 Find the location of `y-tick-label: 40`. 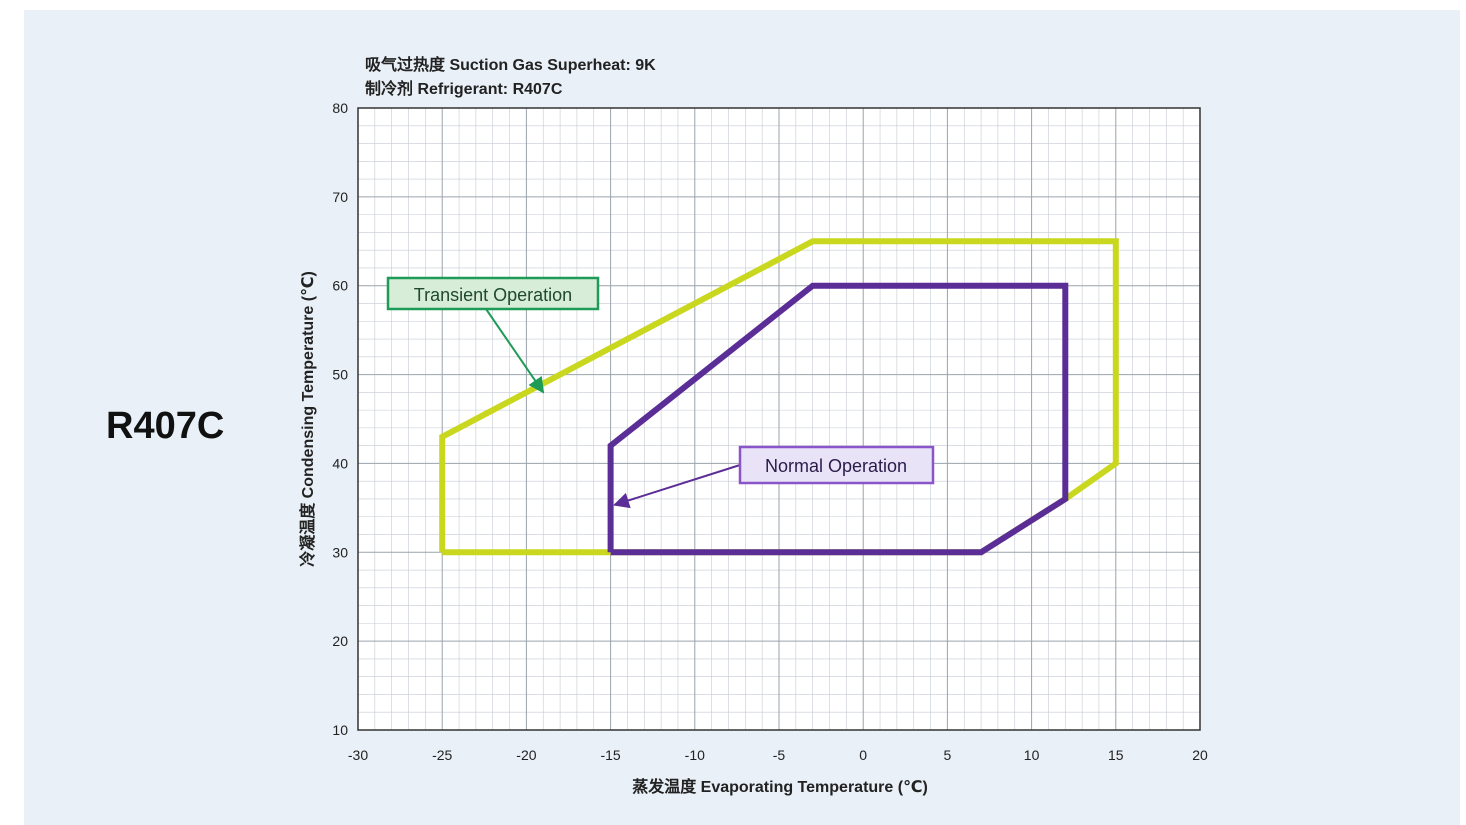

y-tick-label: 40 is located at coordinates (340, 463).